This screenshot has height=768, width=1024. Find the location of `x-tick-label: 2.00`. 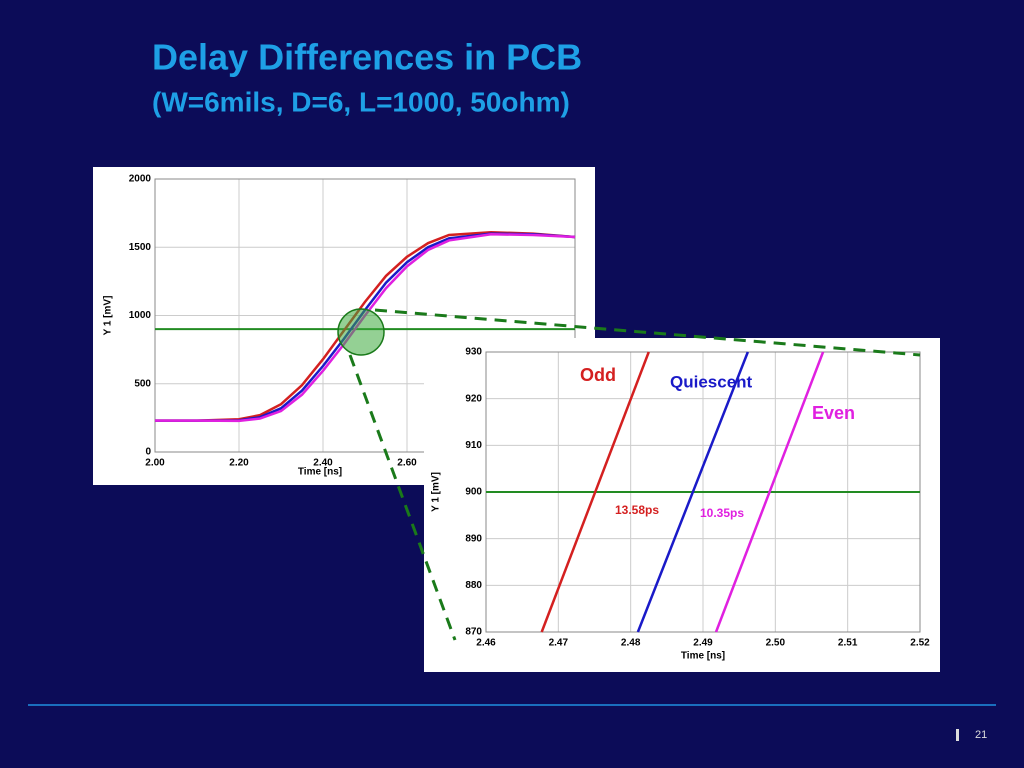

x-tick-label: 2.00 is located at coordinates (155, 463).